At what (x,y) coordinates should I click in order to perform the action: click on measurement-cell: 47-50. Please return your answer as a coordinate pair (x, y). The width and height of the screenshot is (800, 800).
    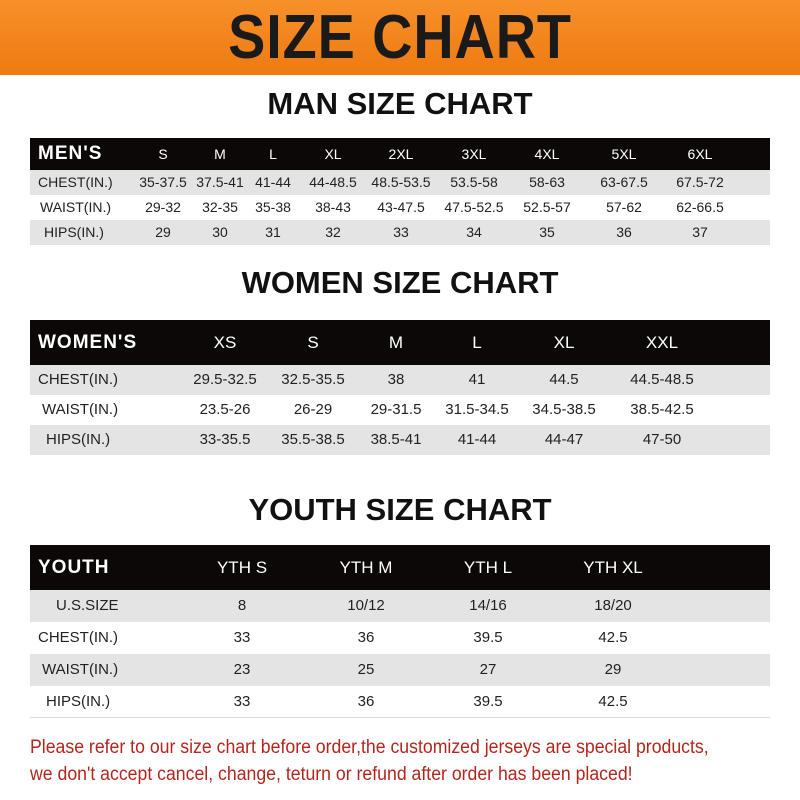
    Looking at the image, I should click on (662, 439).